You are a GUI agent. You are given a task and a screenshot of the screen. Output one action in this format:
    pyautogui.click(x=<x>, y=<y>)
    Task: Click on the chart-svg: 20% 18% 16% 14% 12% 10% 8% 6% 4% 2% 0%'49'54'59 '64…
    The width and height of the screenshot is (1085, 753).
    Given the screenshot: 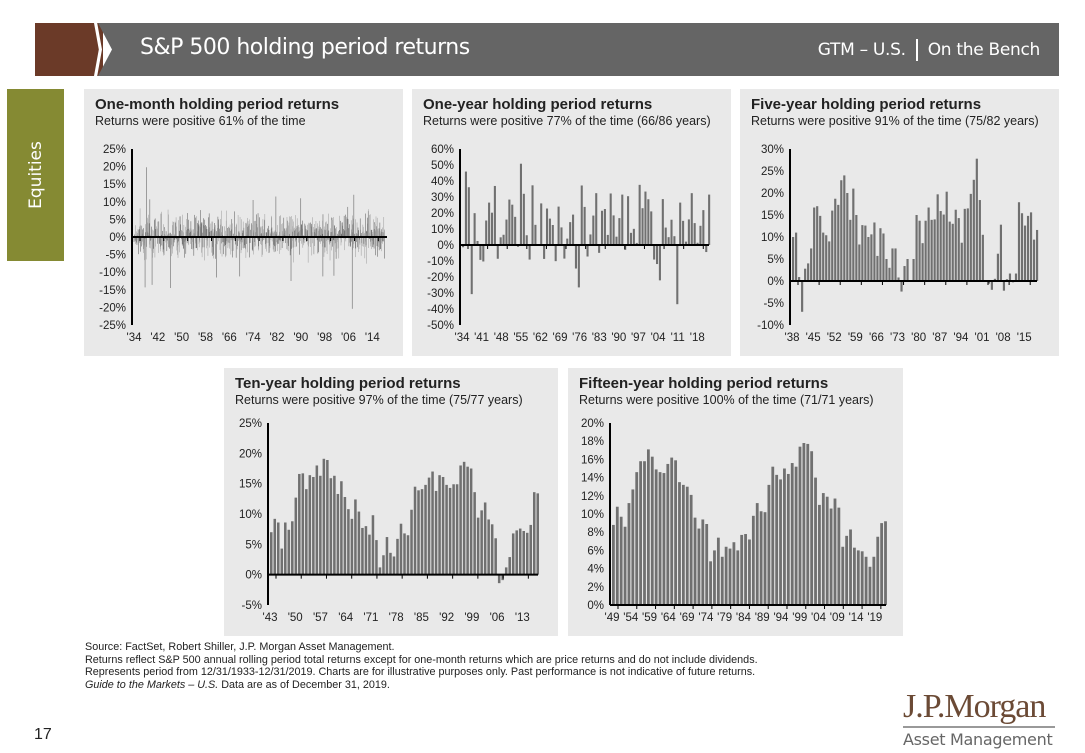 What is the action you would take?
    pyautogui.click(x=734, y=521)
    